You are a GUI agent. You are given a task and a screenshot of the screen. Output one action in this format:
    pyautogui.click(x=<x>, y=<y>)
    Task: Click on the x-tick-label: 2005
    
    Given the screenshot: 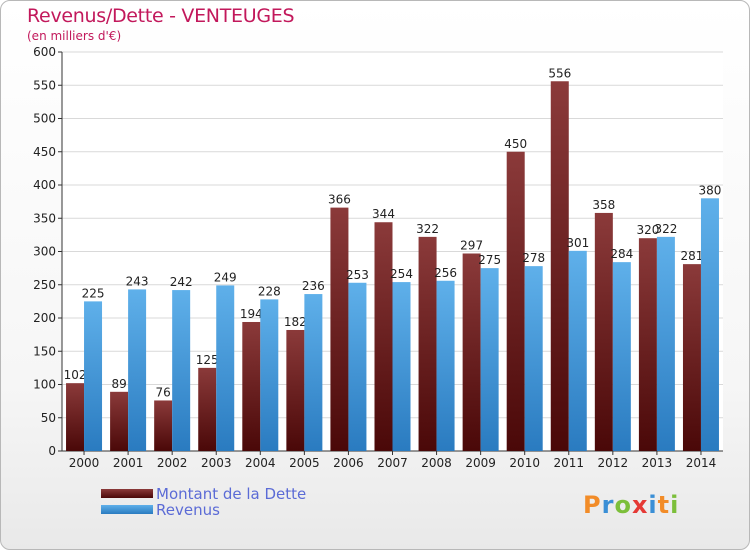 What is the action you would take?
    pyautogui.click(x=304, y=463)
    